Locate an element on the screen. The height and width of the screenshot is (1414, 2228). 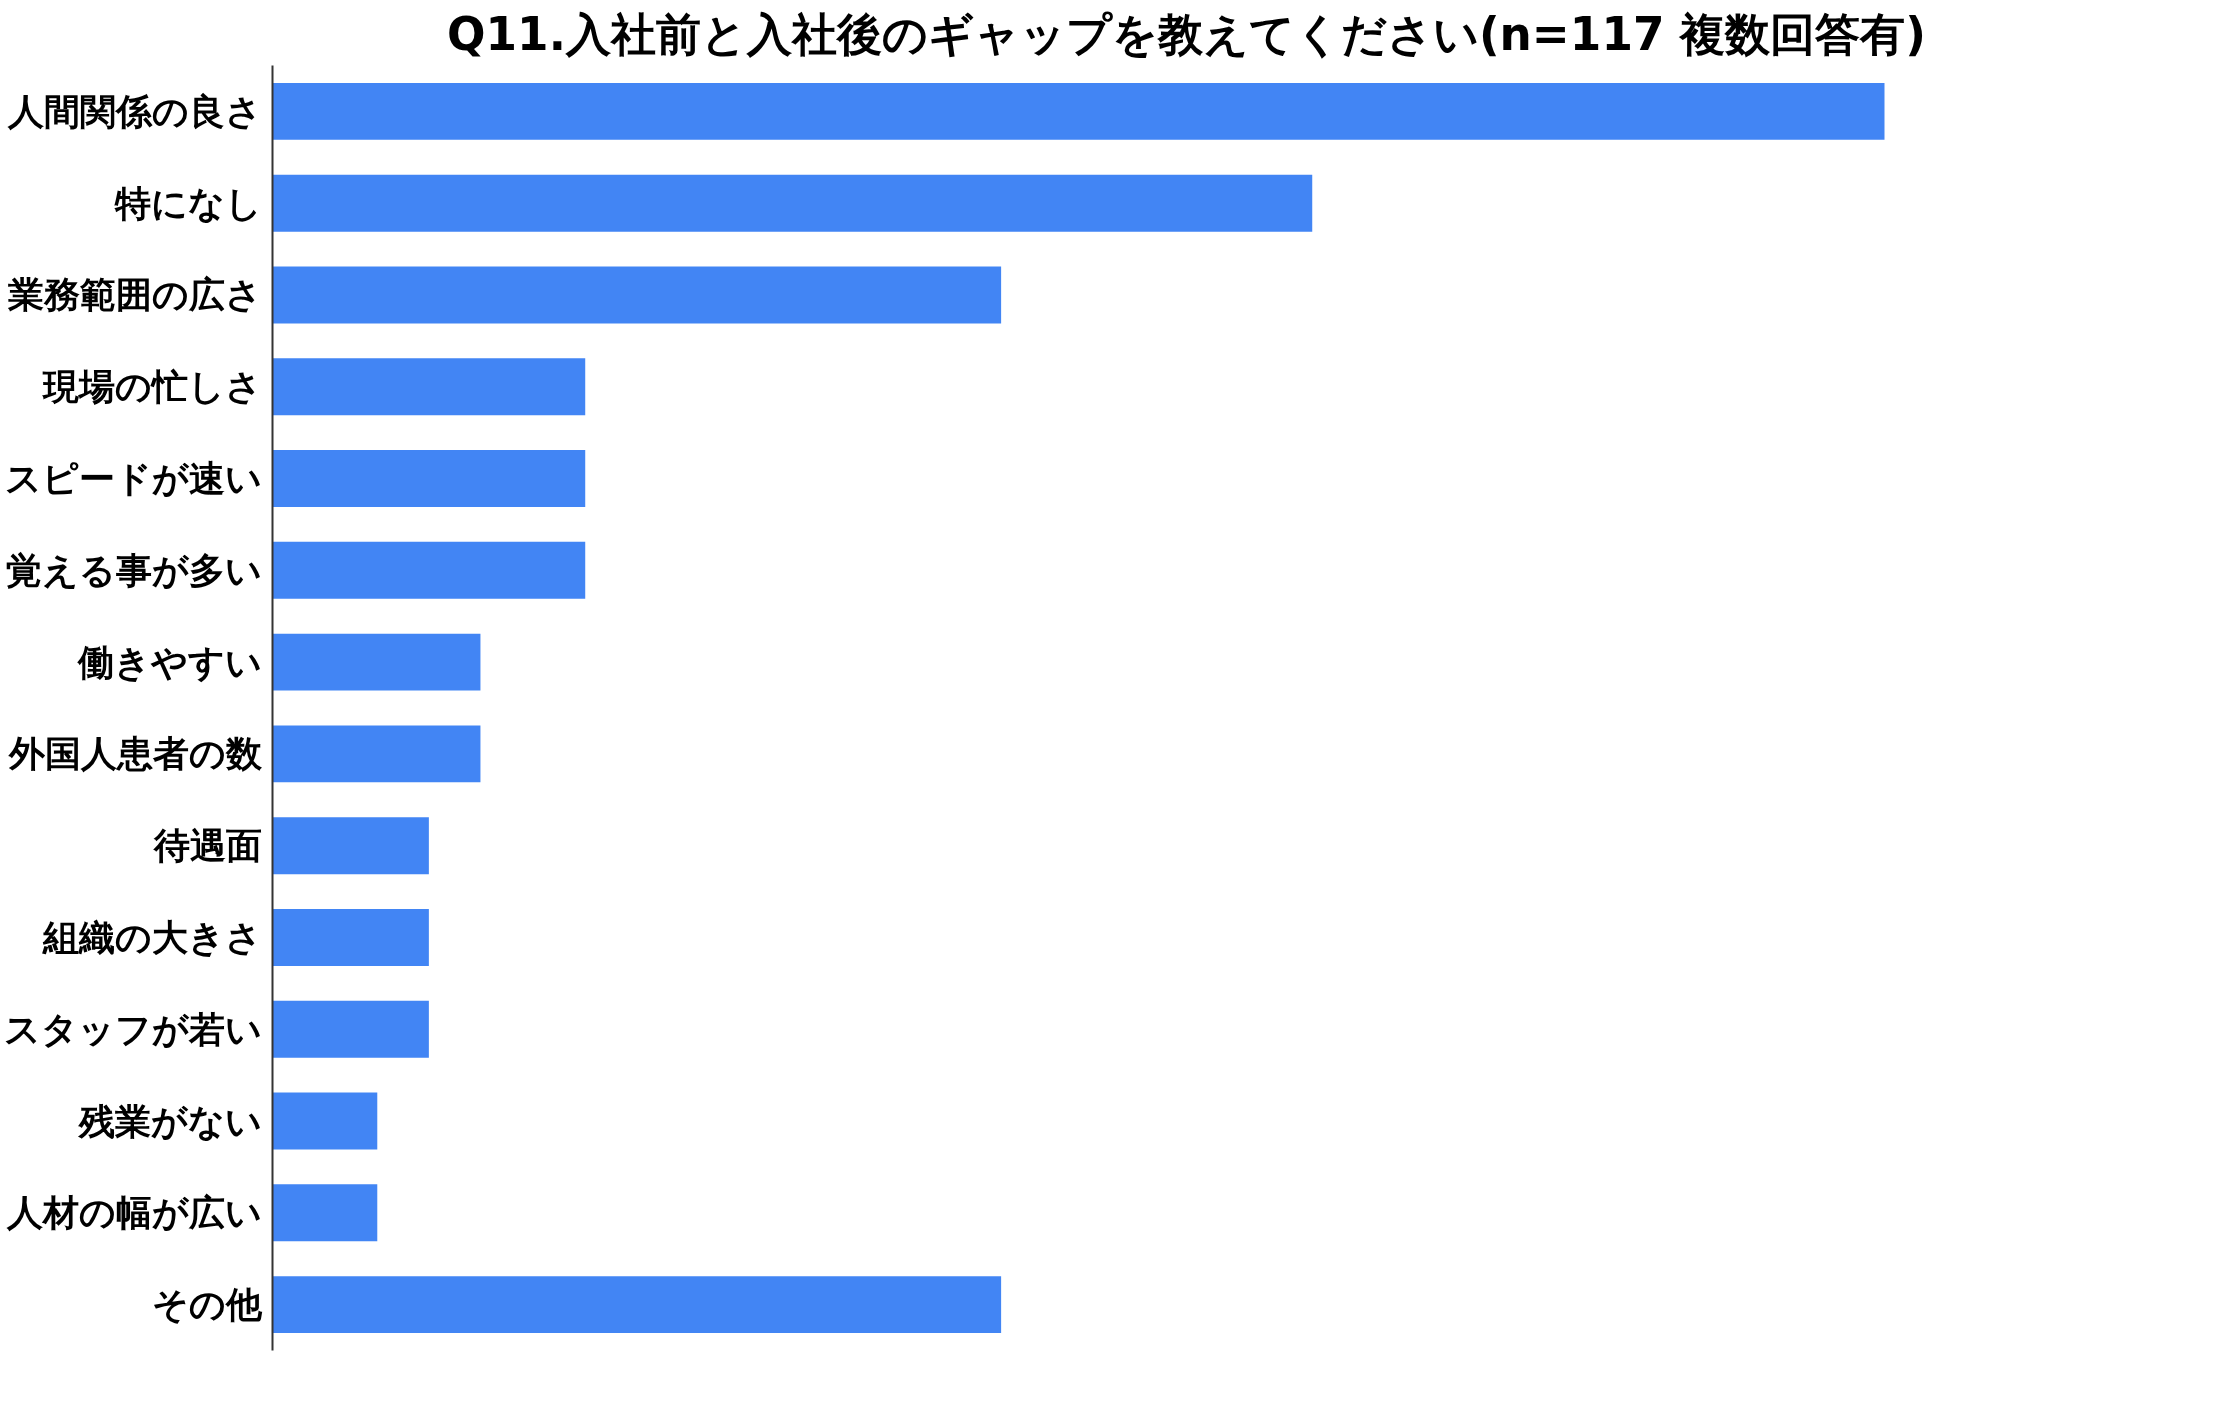
y-tick-label: 特になし is located at coordinates (187, 203).